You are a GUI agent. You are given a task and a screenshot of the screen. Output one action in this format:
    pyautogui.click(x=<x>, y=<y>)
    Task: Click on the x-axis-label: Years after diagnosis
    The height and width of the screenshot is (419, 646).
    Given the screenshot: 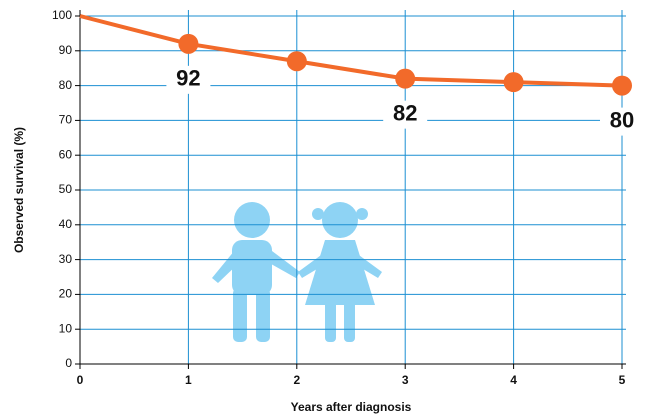 What is the action you would take?
    pyautogui.click(x=351, y=407)
    